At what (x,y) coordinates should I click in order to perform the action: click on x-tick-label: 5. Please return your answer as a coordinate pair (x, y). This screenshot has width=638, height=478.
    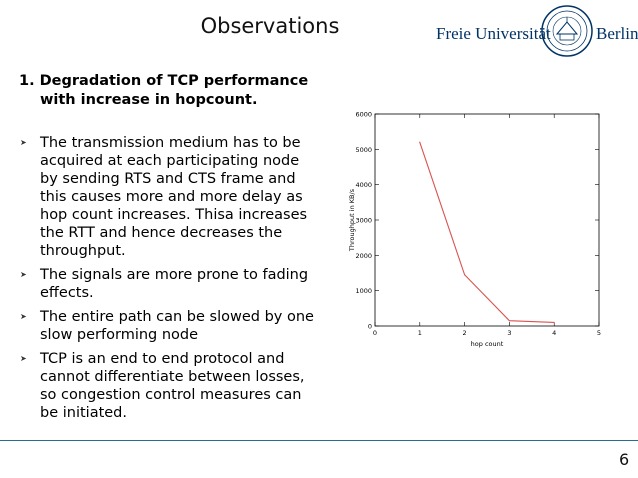
    Looking at the image, I should click on (599, 333).